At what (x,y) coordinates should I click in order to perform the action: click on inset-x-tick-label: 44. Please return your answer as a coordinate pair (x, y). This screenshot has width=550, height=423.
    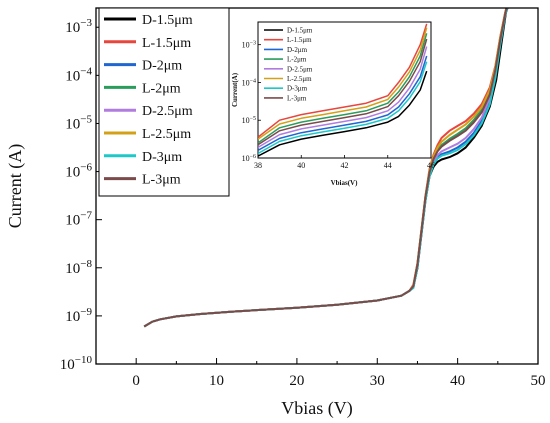
    Looking at the image, I should click on (388, 165).